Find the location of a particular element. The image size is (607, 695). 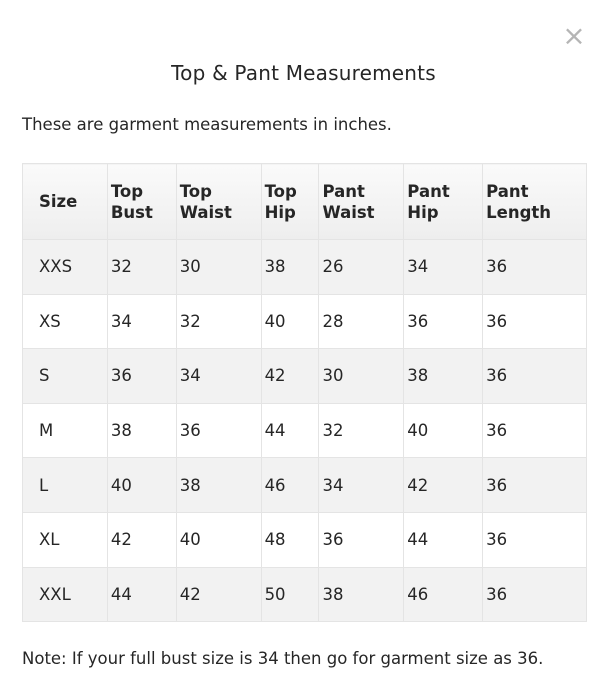

table-row: XXL 44 42 50 38 46 36 is located at coordinates (304, 594).